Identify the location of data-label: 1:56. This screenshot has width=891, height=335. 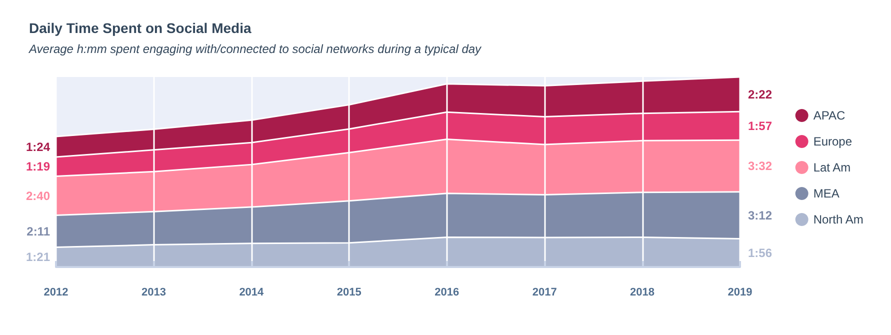
(760, 253).